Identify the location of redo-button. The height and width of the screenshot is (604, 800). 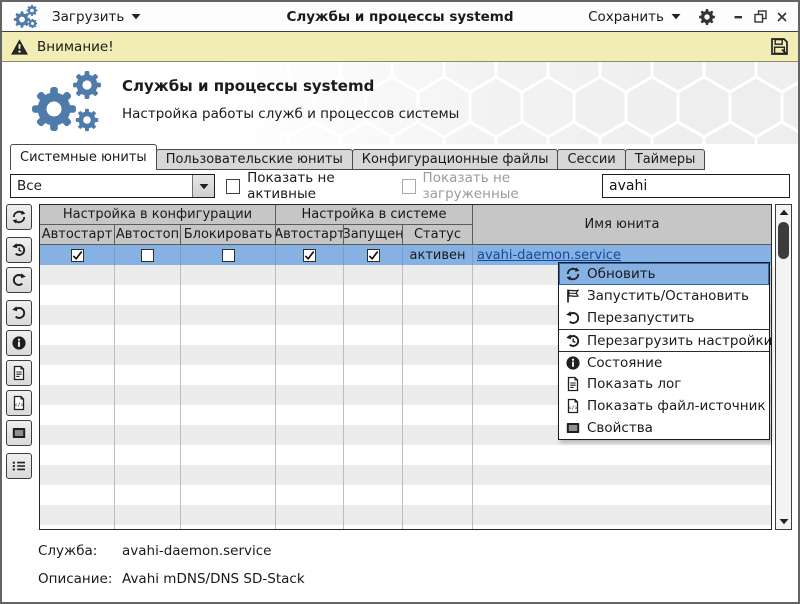
(19, 280).